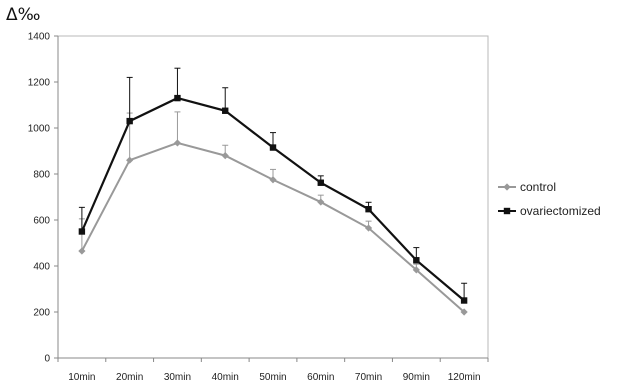  Describe the element at coordinates (39, 129) in the screenshot. I see `y-tick-label: 1000` at that location.